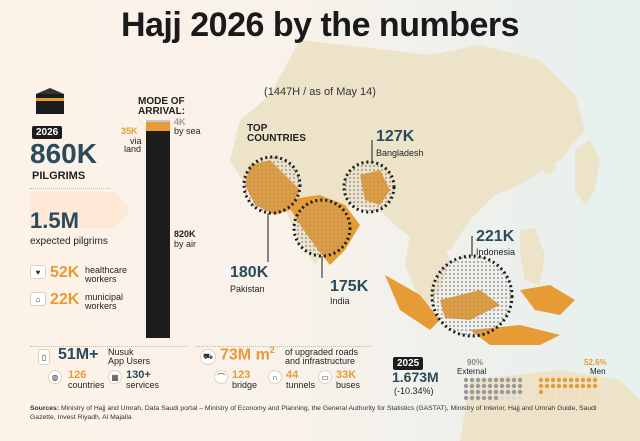 This screenshot has height=441, width=640. I want to click on top-countries-heading-1: TOP, so click(257, 128).